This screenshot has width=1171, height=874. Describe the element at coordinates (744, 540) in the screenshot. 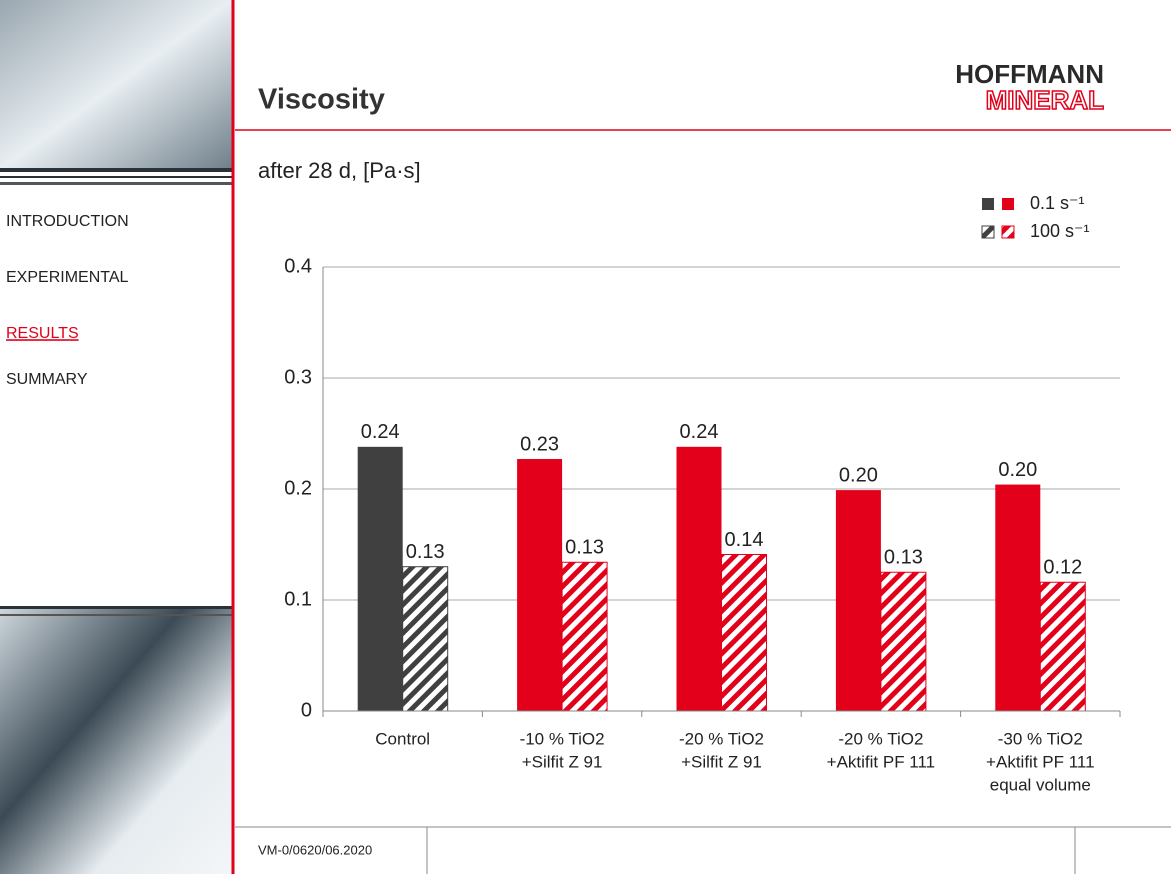

I see `value-label: 0.14` at that location.